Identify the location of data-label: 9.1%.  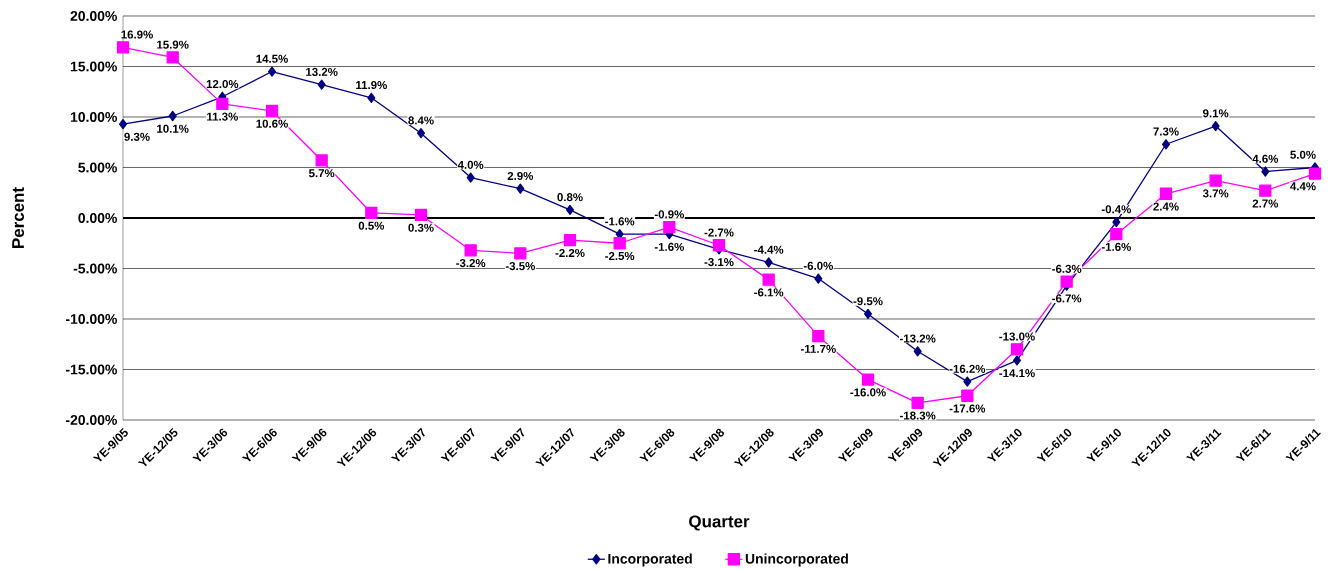
(1215, 113).